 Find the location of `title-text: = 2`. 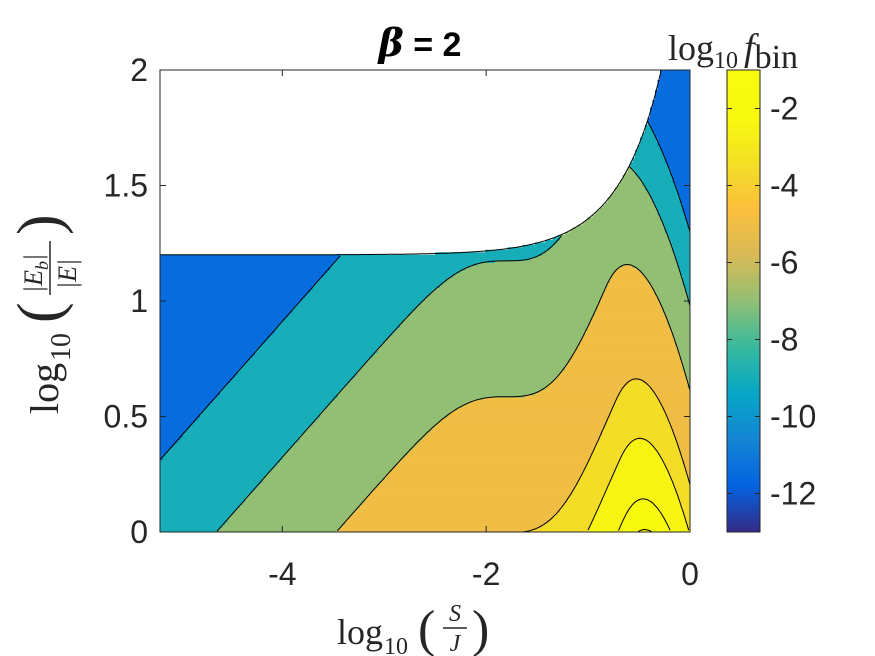

title-text: = 2 is located at coordinates (433, 45).